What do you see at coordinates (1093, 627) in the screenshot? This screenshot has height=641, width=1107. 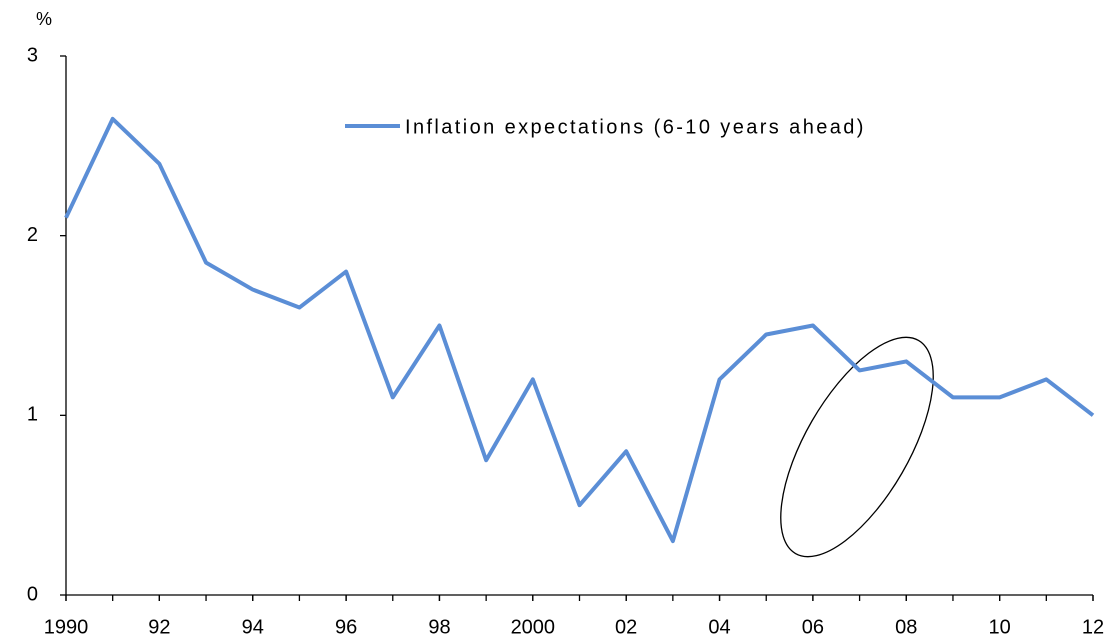 I see `x-tick-label: 12` at bounding box center [1093, 627].